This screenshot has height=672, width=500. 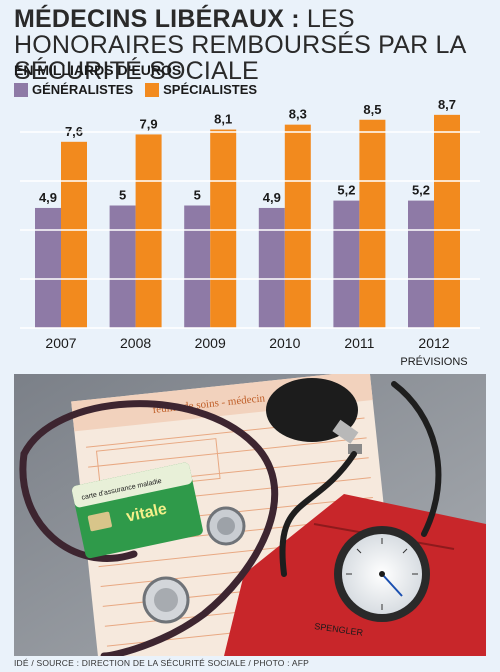 What do you see at coordinates (272, 197) in the screenshot?
I see `data-label-generalistes-2010: 4,9` at bounding box center [272, 197].